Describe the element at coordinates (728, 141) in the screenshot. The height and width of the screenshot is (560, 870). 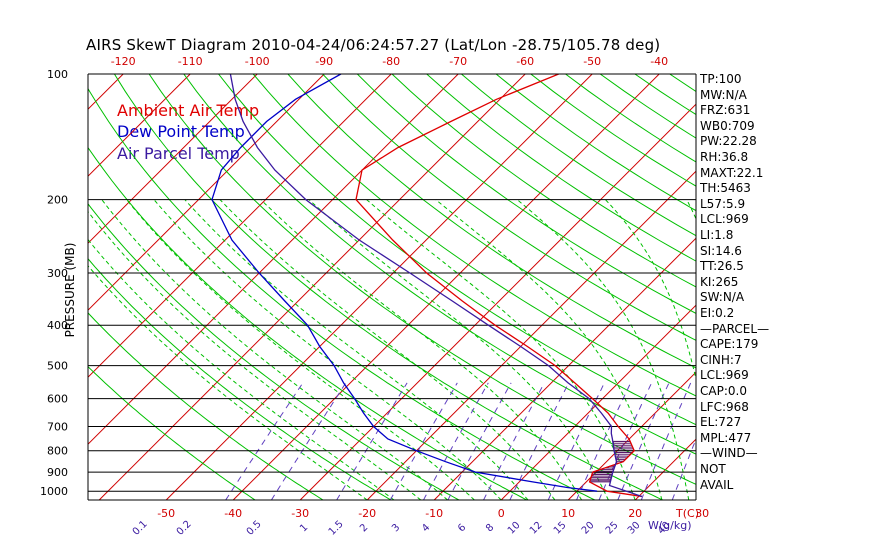
I see `index-panel-item: PW:22.28` at that location.